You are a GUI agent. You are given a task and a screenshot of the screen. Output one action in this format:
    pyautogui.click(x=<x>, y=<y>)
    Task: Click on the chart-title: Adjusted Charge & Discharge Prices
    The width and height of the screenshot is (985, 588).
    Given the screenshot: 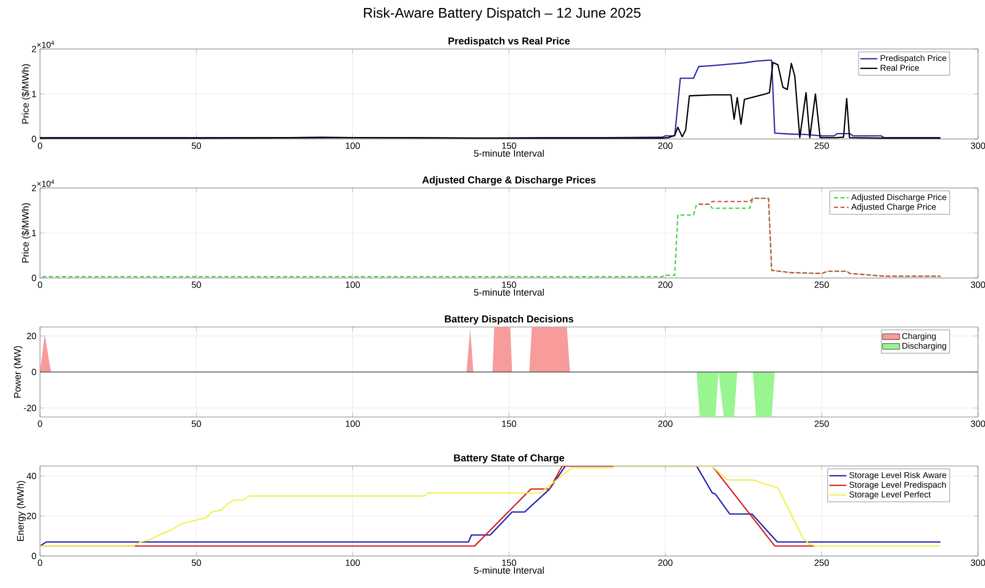 What is the action you would take?
    pyautogui.click(x=509, y=181)
    